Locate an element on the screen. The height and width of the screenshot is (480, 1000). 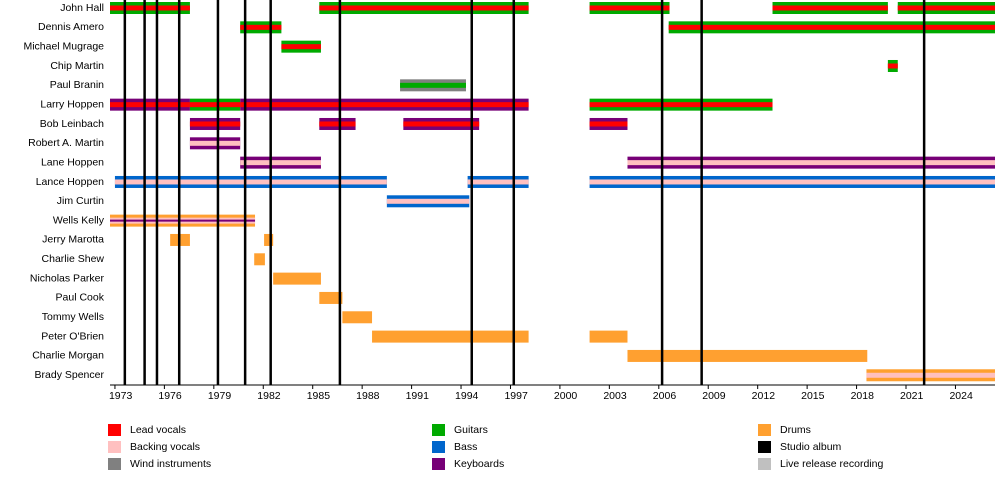
x-tick-label: 2009 is located at coordinates (714, 396).